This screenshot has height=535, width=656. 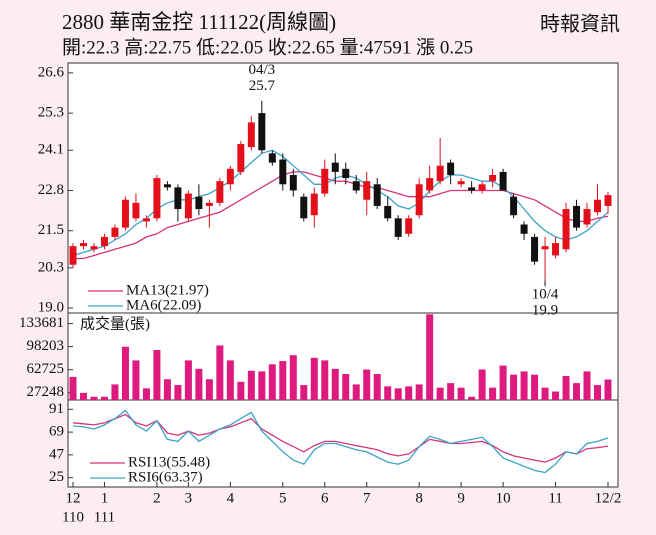 I want to click on y-tick-label: 47, so click(x=57, y=454).